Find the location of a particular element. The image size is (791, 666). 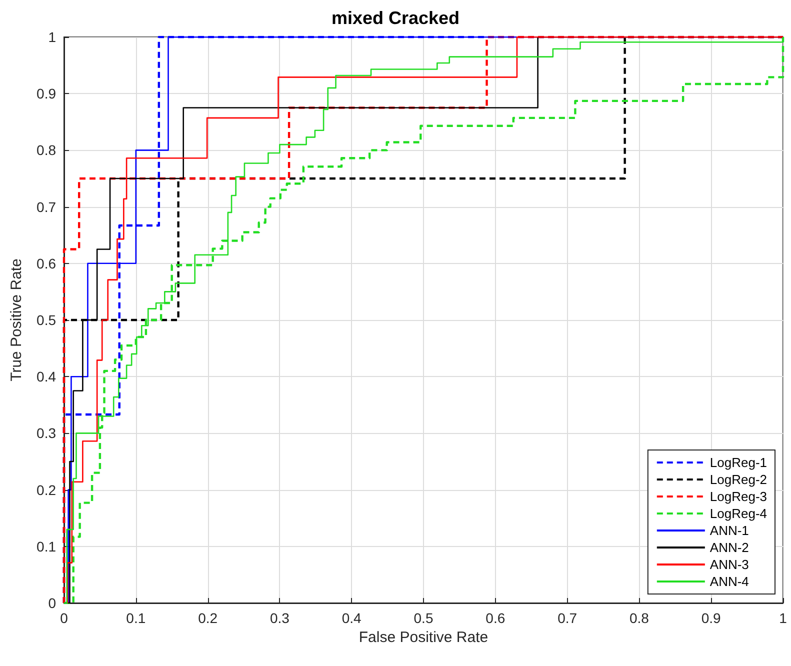

x-tick-label: 0.8 is located at coordinates (639, 618).